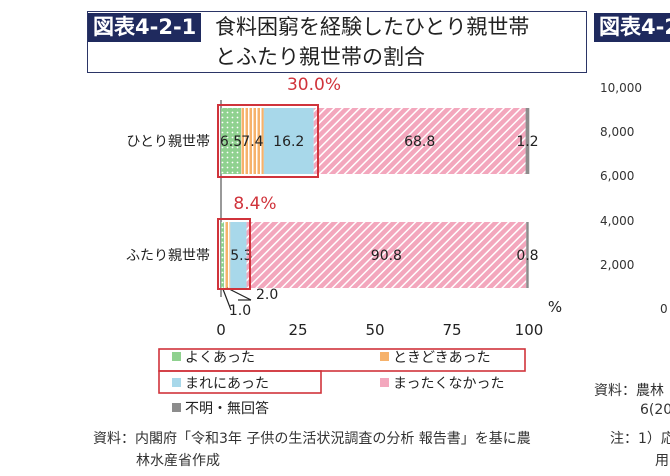 This screenshot has width=670, height=476. What do you see at coordinates (662, 461) in the screenshot?
I see `right-note: 用` at bounding box center [662, 461].